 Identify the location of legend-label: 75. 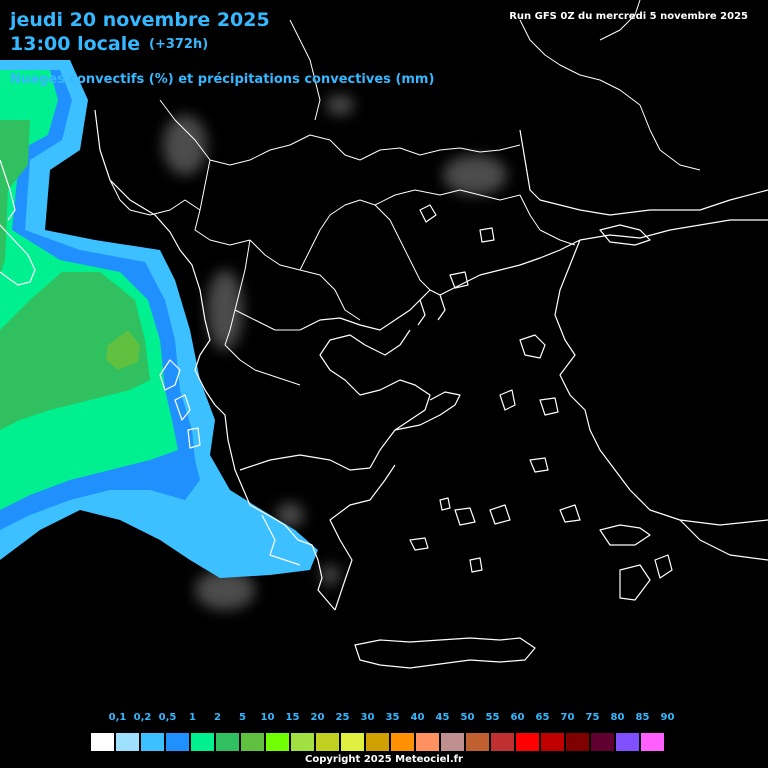
(592, 717).